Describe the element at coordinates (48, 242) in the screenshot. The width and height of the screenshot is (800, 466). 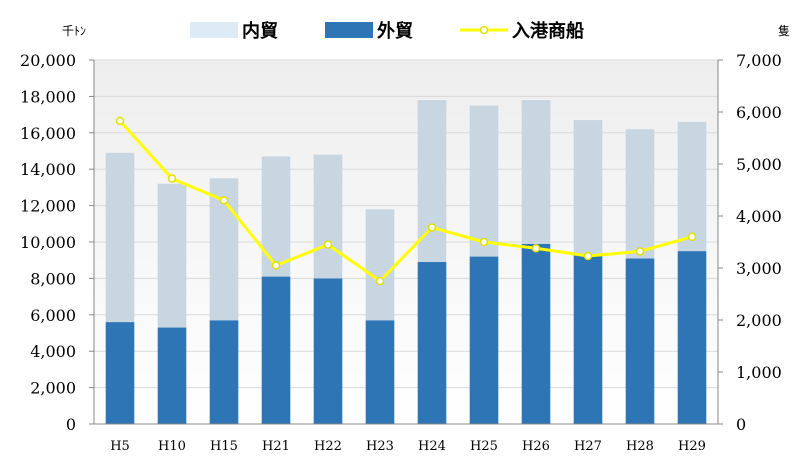
I see `y-left-tick-label: 10,000` at that location.